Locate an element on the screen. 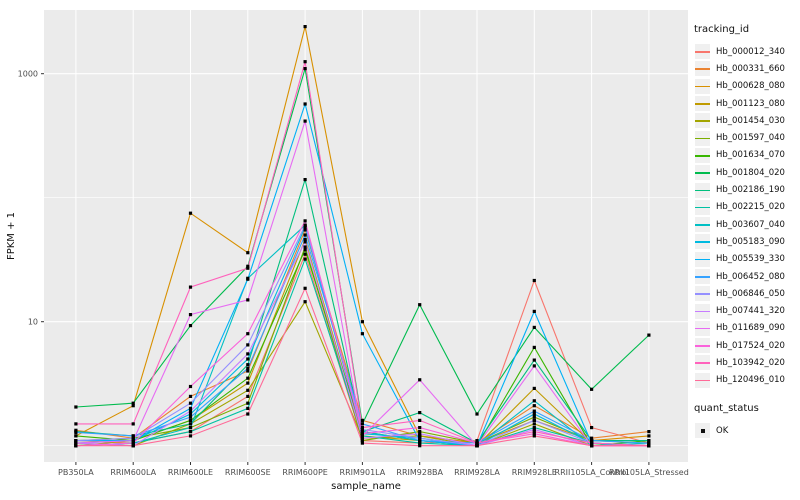  legend-entry: Hb_001597_040 is located at coordinates (745, 137).